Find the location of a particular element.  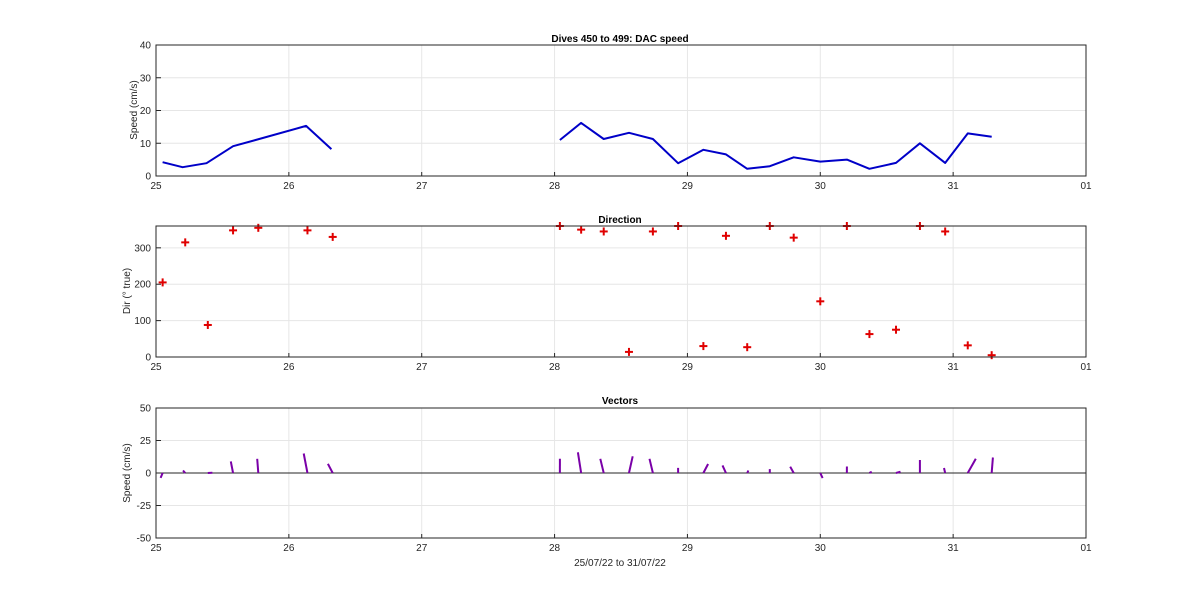

direction-y-tick-label: 0 is located at coordinates (148, 358).